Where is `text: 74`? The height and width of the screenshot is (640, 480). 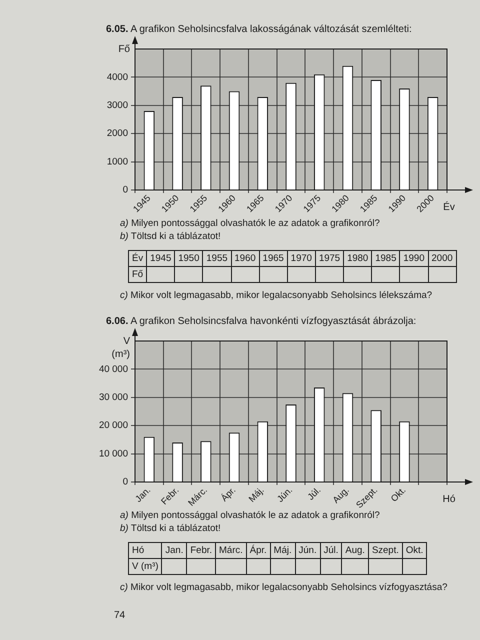
text: 74 is located at coordinates (120, 615).